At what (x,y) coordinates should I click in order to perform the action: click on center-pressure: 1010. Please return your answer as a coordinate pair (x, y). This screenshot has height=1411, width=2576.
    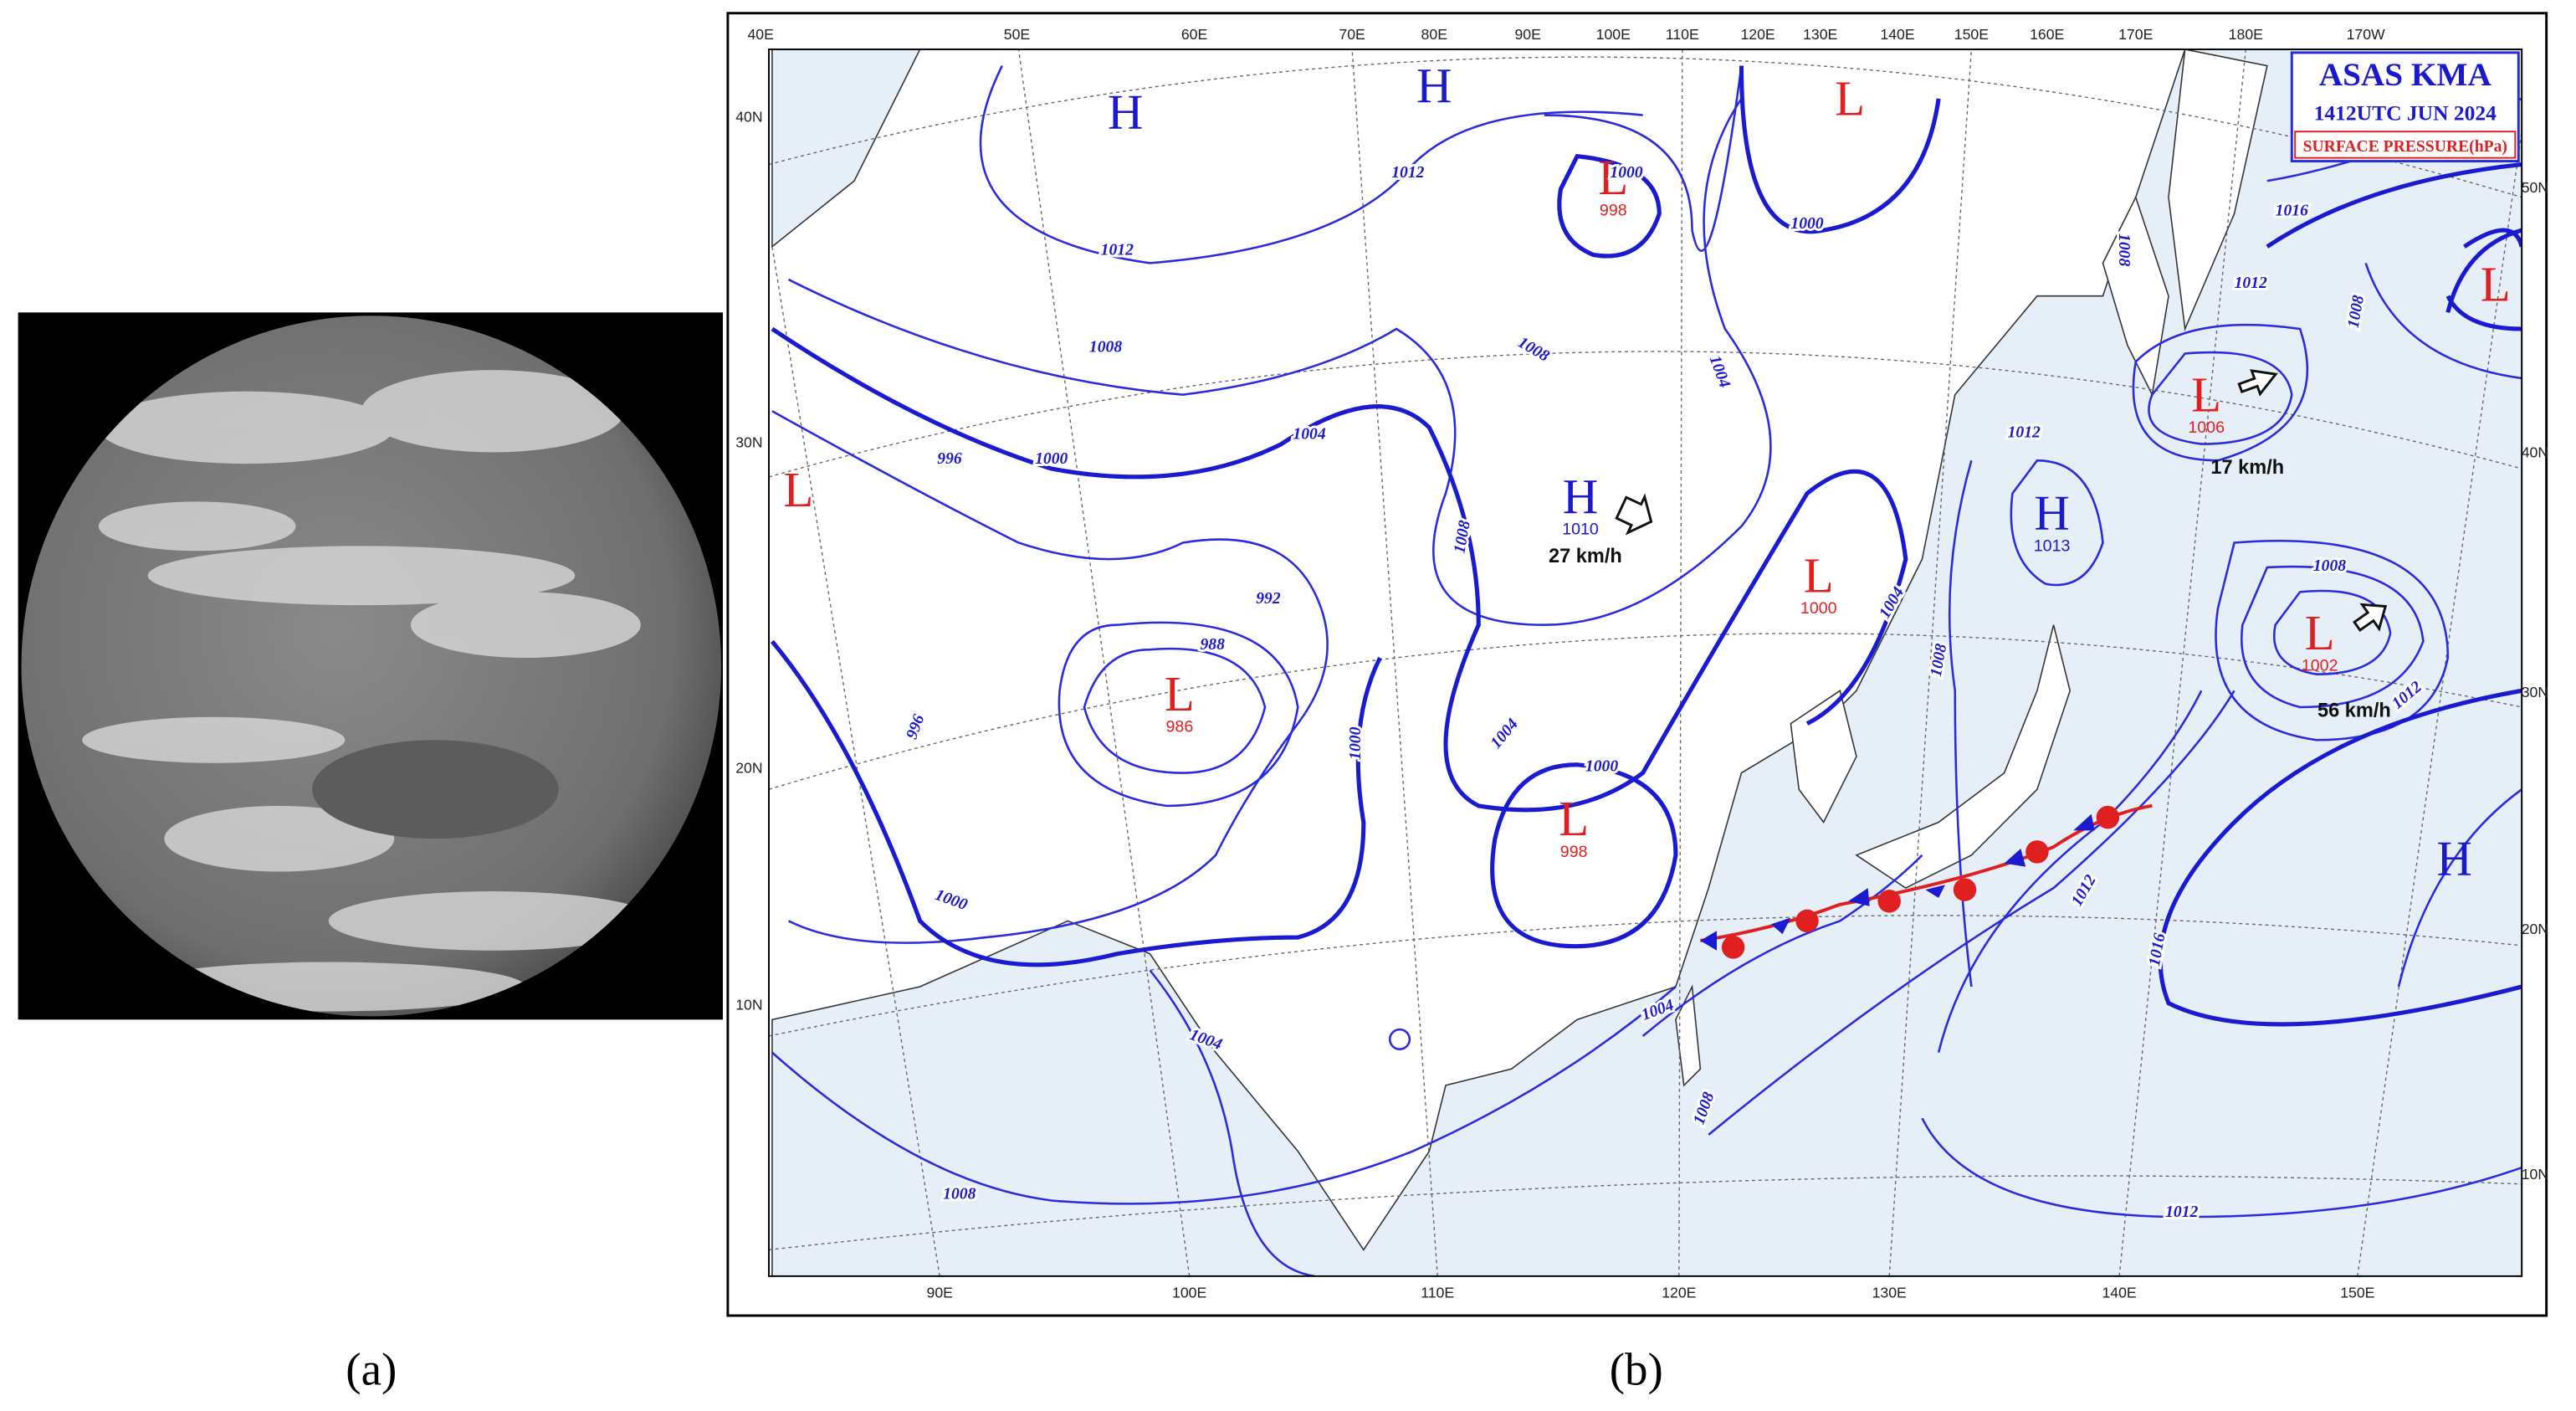
    Looking at the image, I should click on (1581, 530).